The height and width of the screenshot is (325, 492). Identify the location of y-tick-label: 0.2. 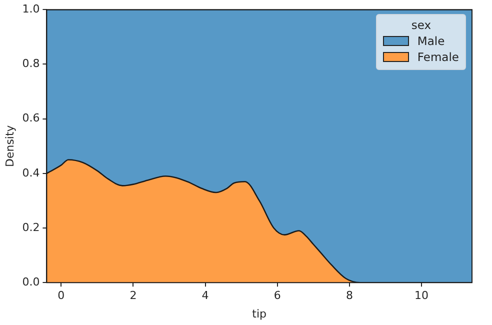
(31, 227).